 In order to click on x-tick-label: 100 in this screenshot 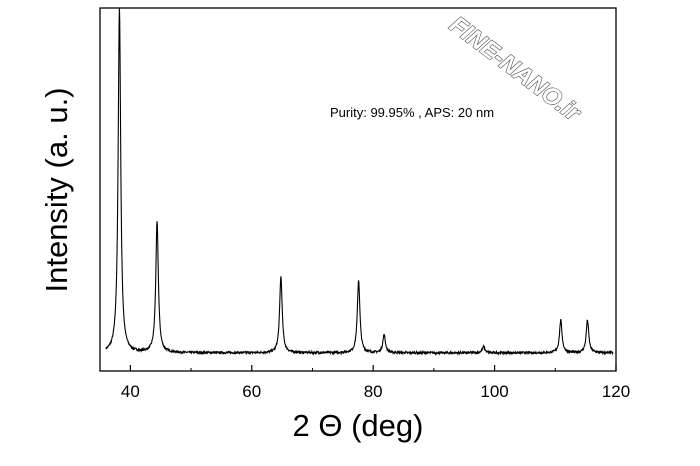, I will do `click(494, 391)`.